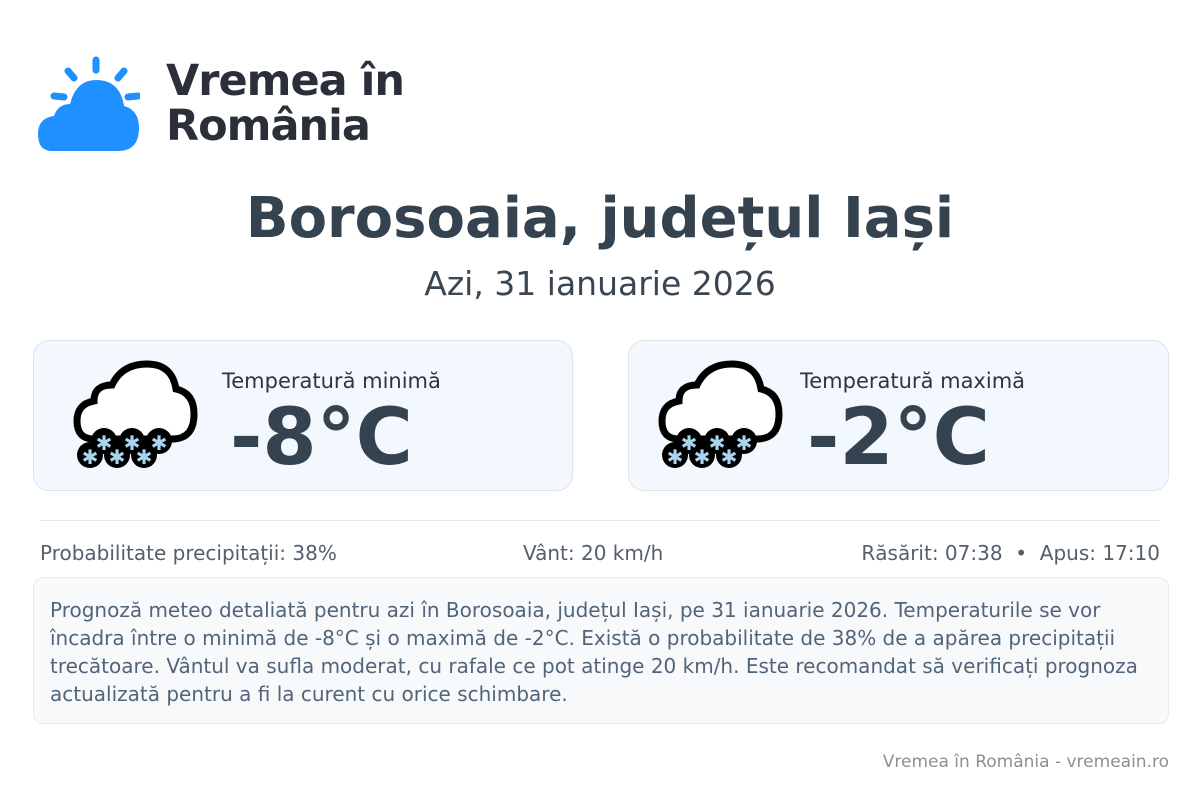 Image resolution: width=1200 pixels, height=800 pixels. What do you see at coordinates (593, 553) in the screenshot?
I see `wind-stat: Vânt: 20 km/h` at bounding box center [593, 553].